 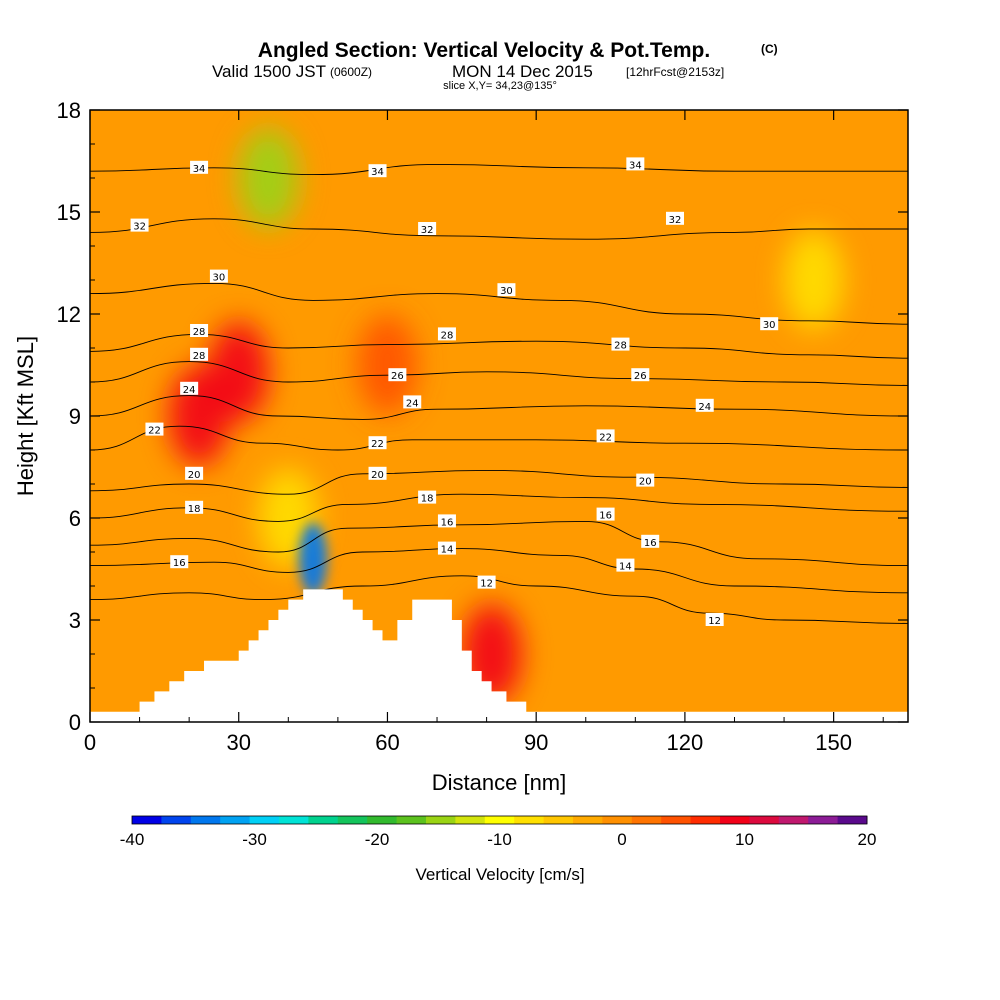 What do you see at coordinates (90, 742) in the screenshot?
I see `x-tick-label: 0` at bounding box center [90, 742].